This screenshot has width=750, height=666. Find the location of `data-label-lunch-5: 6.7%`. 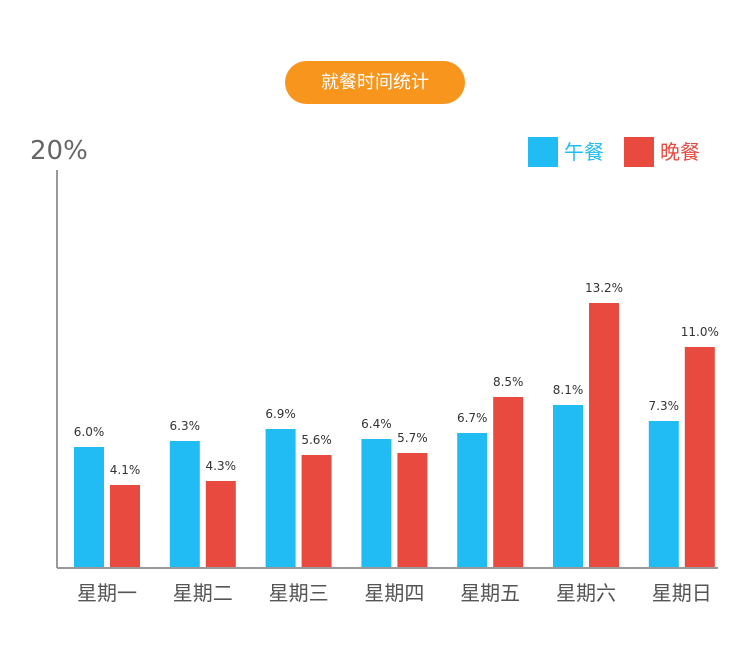

data-label-lunch-5: 6.7% is located at coordinates (472, 418).